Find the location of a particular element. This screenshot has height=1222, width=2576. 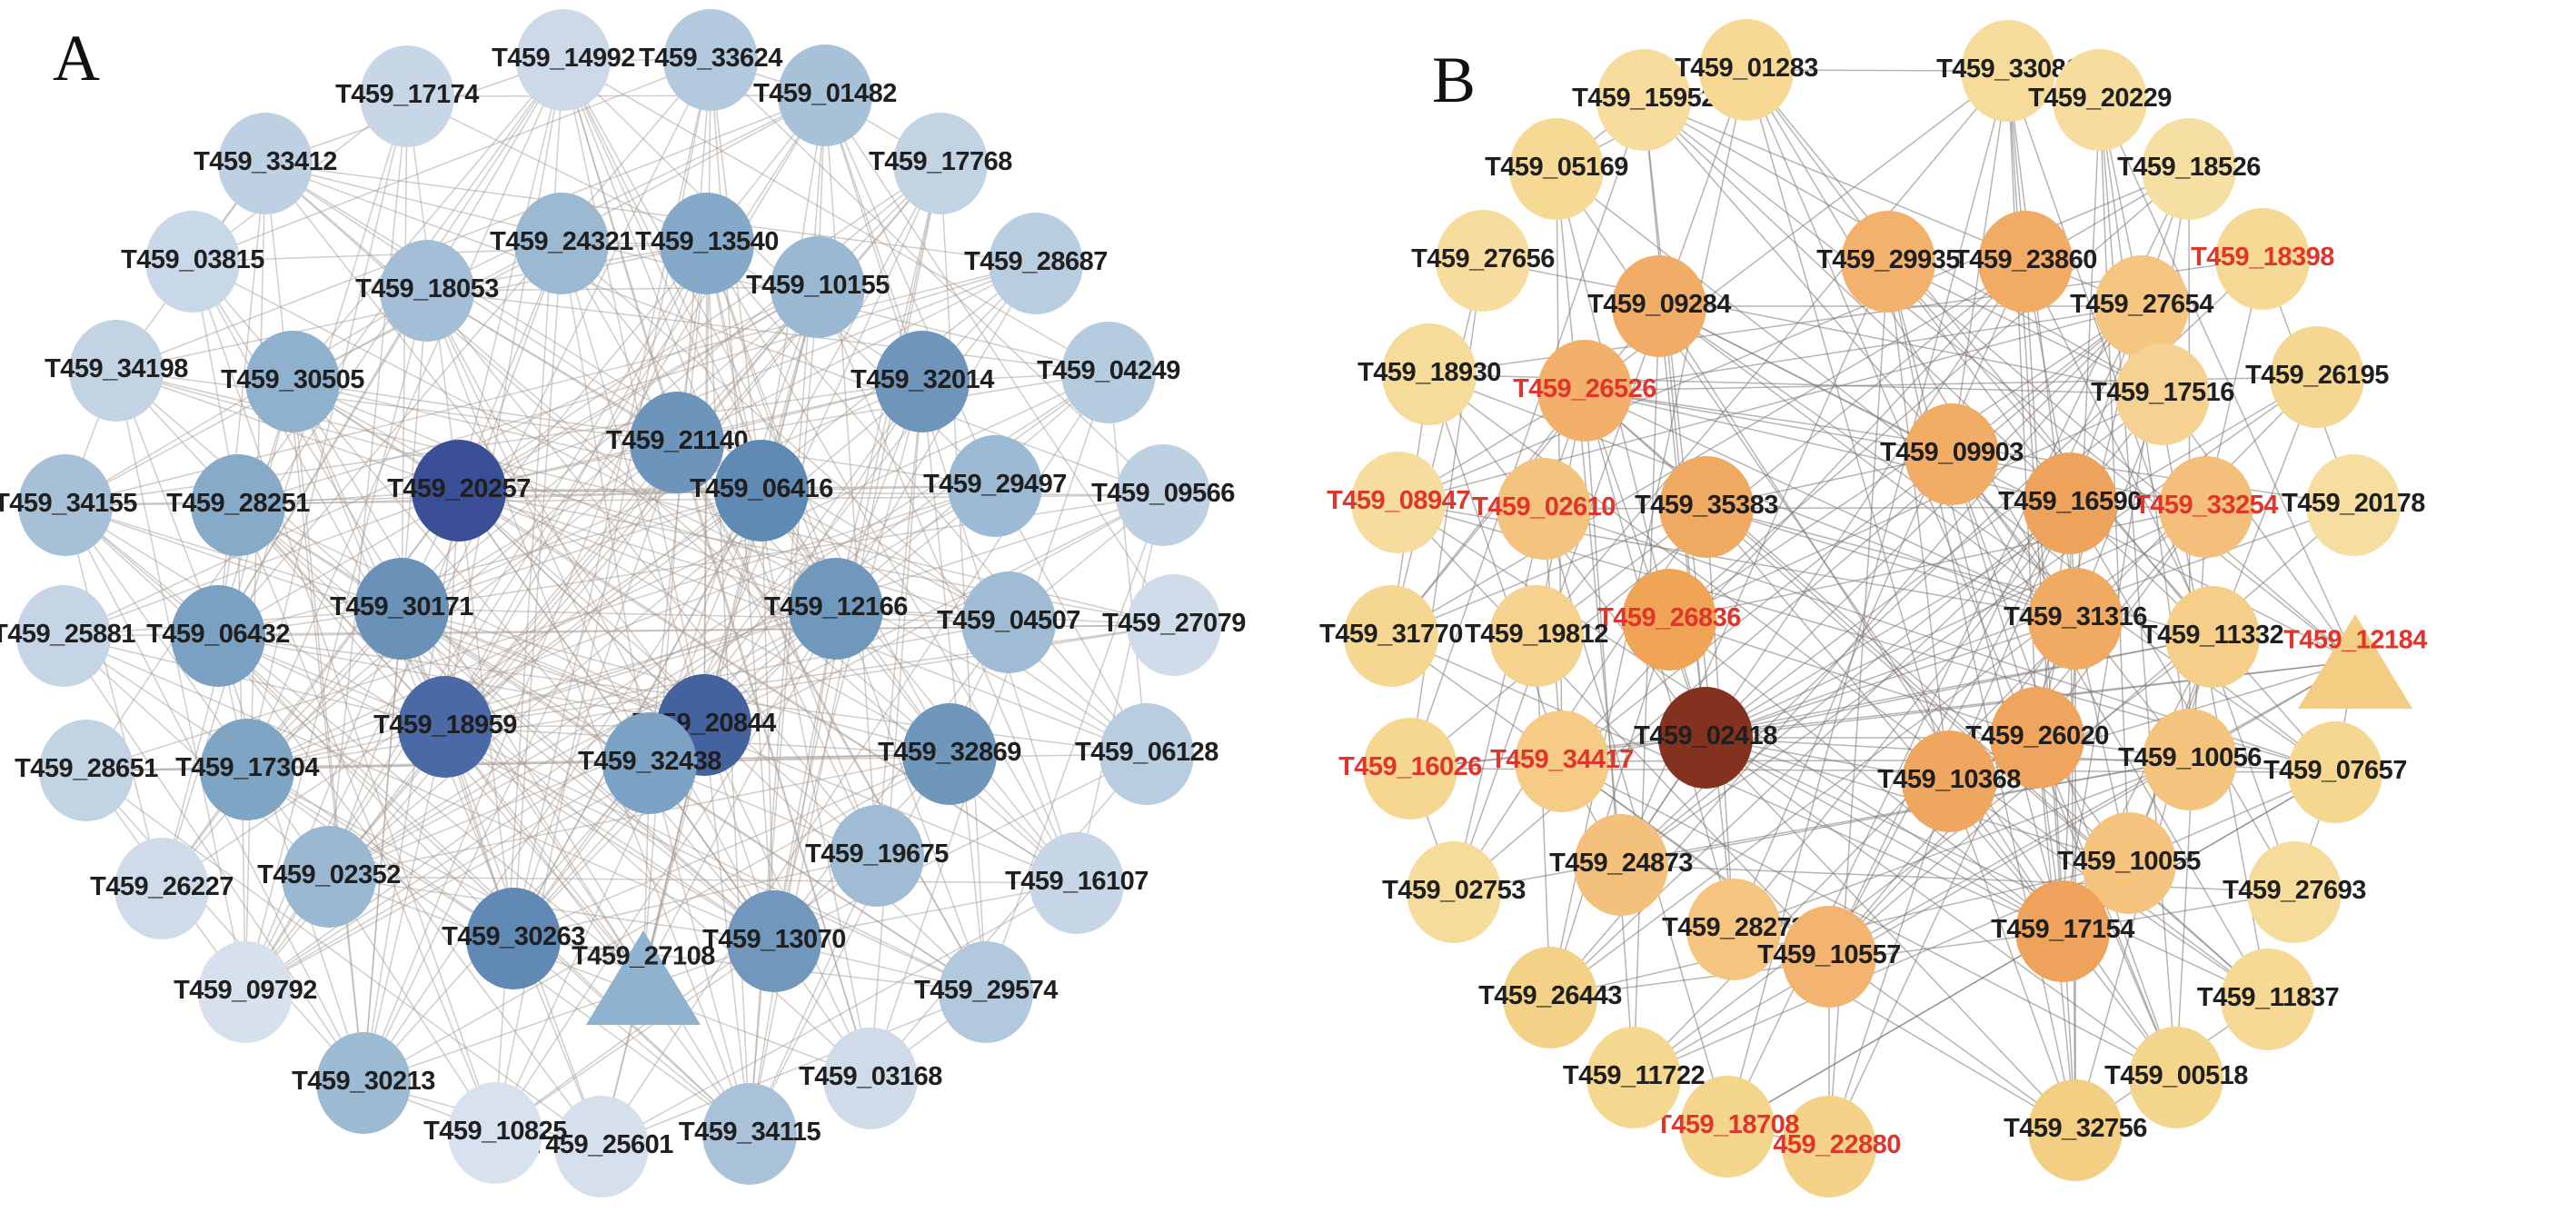

network-node-T459_19812: T459_19812 is located at coordinates (1537, 636).